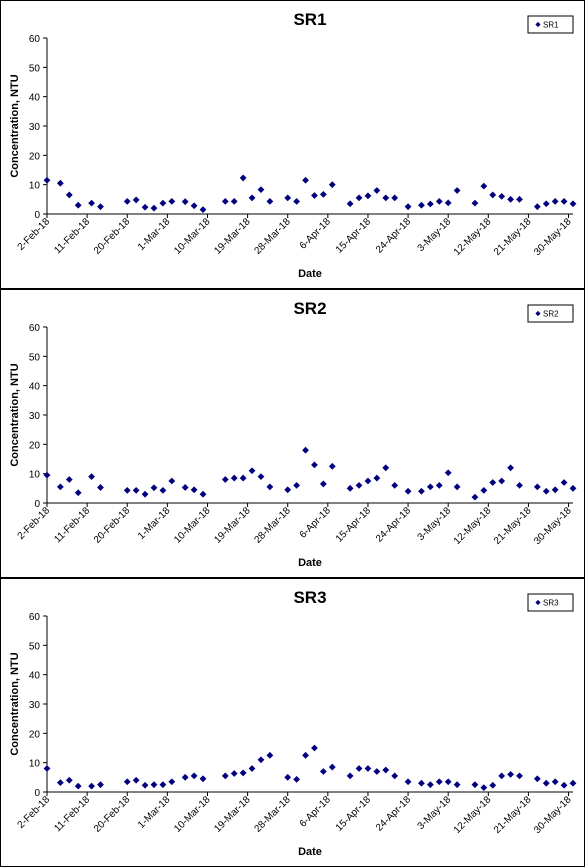  What do you see at coordinates (37, 504) in the screenshot?
I see `y-tick-label: 0` at bounding box center [37, 504].